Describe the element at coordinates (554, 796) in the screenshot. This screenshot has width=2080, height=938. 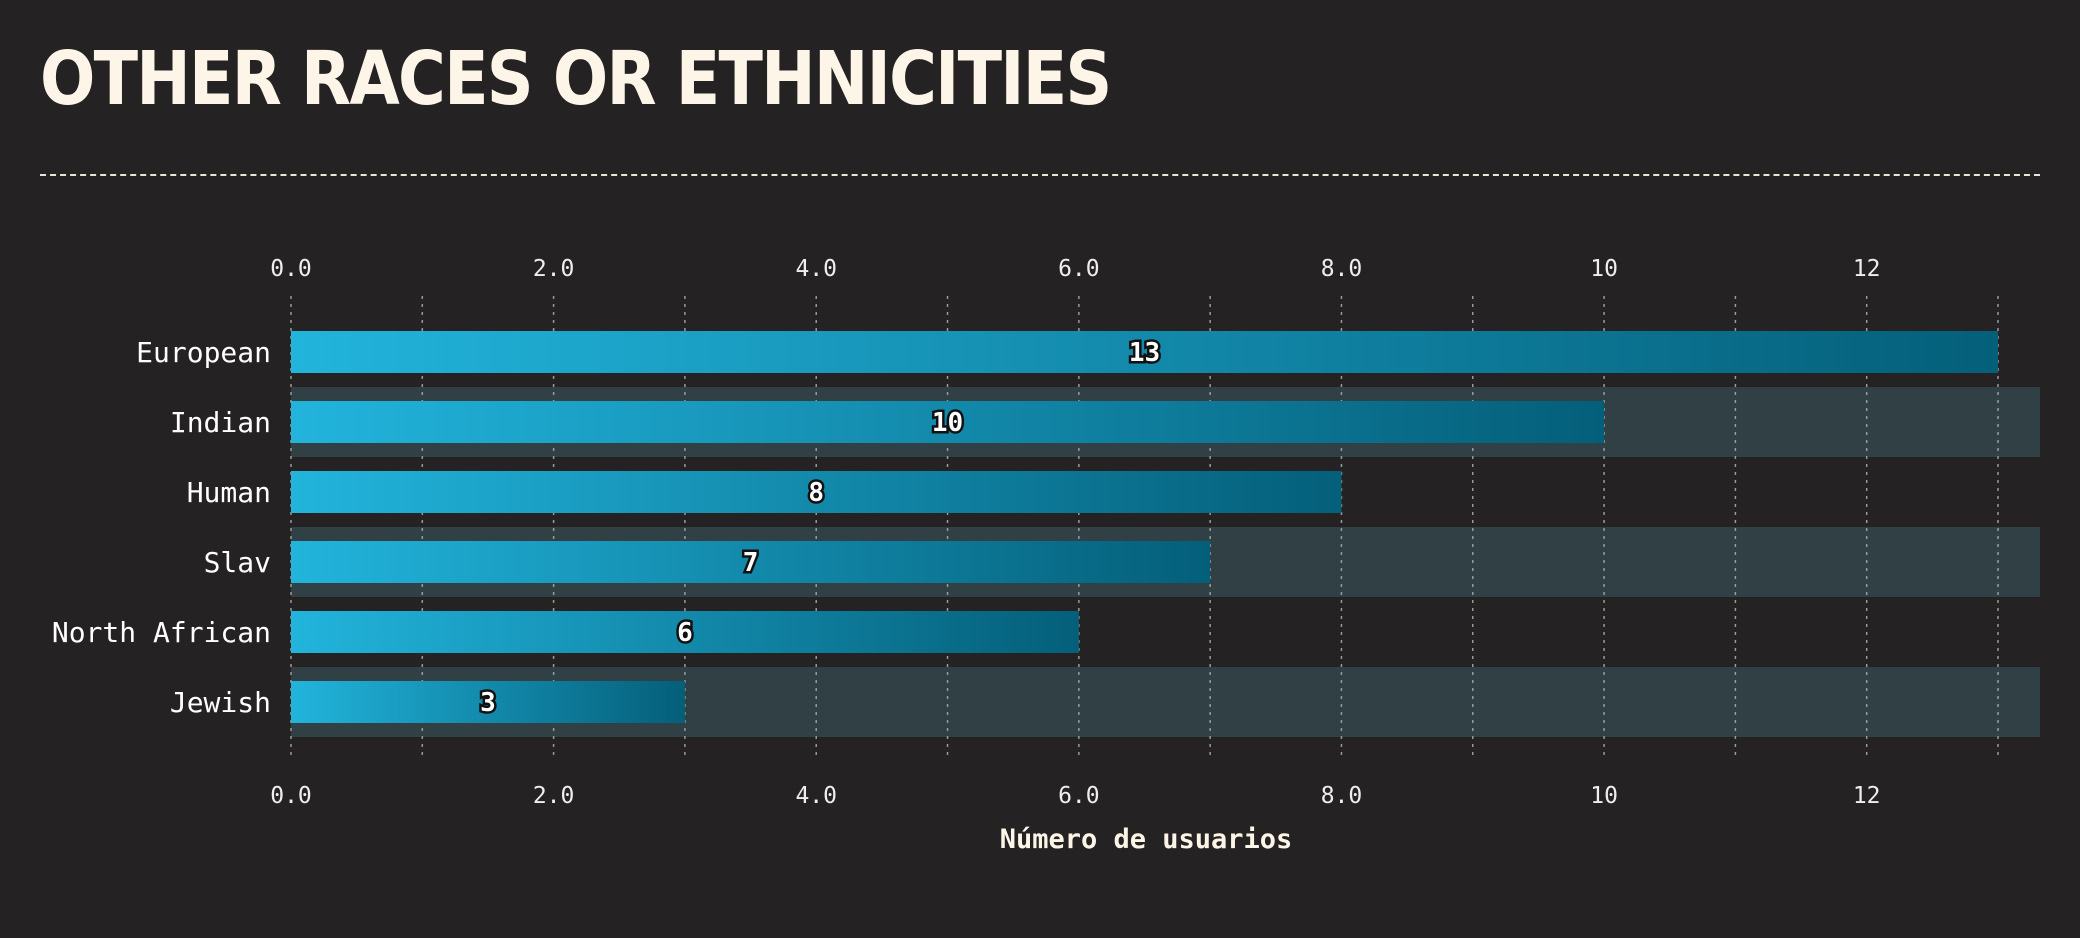
I see `x-tick-label-bottom: 2.0` at that location.